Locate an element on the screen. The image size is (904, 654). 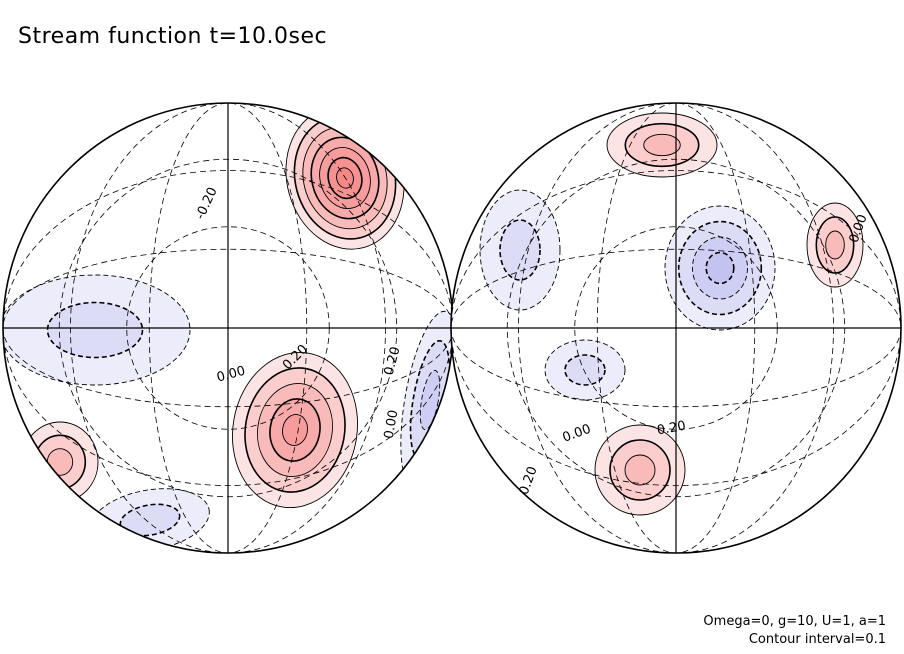
contour-interval-note: Contour interval=0.1 is located at coordinates (817, 639).